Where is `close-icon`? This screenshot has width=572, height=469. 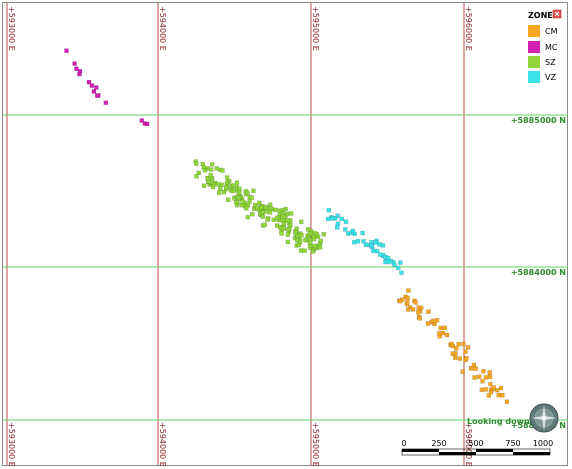 close-icon is located at coordinates (557, 14).